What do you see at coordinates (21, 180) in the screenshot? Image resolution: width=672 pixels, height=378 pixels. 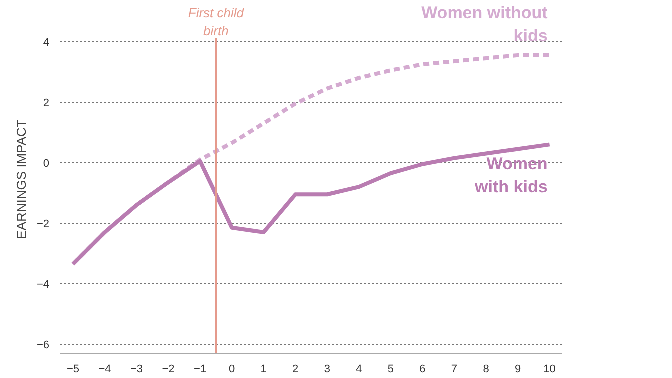 I see `y-axis-title: EARNINGS IMPACT` at bounding box center [21, 180].